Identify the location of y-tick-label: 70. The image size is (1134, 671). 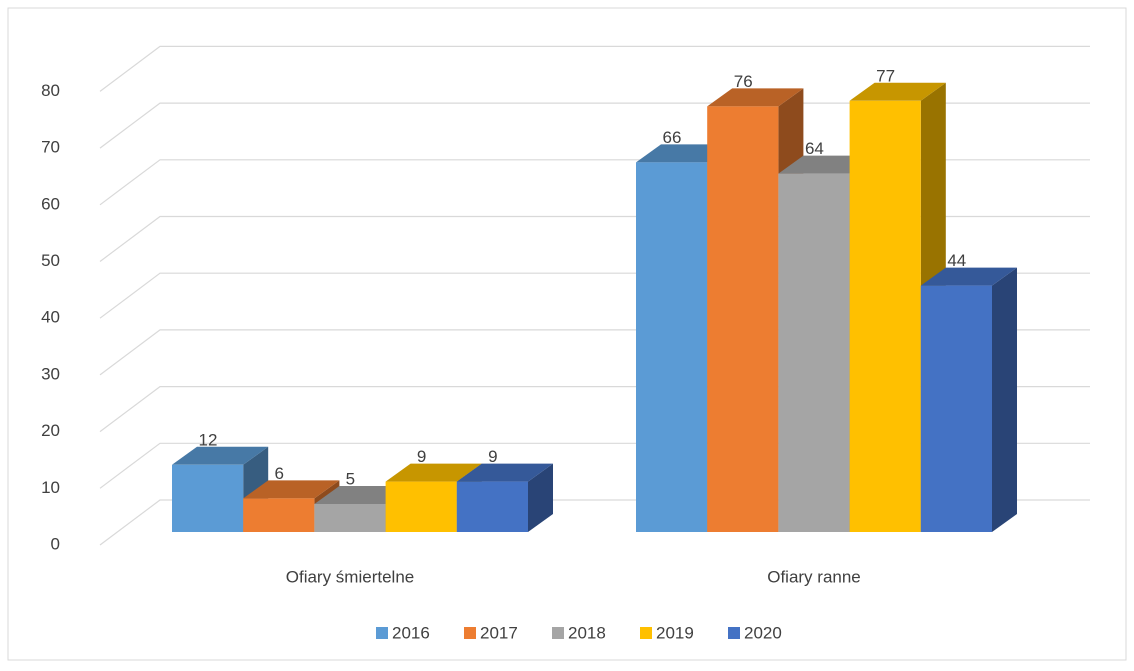
(50, 147).